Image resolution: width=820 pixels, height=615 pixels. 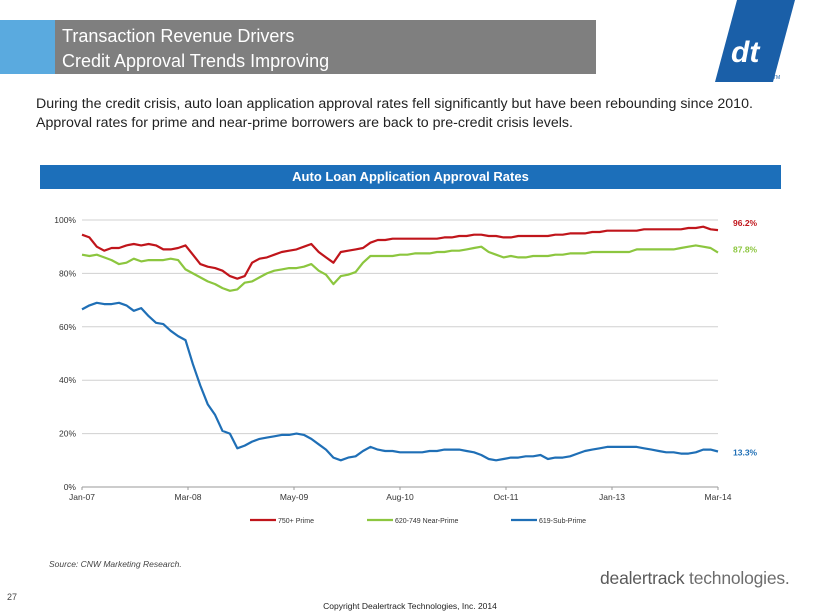 What do you see at coordinates (115, 564) in the screenshot?
I see `source-note: Source: CNW Marketing Research.` at bounding box center [115, 564].